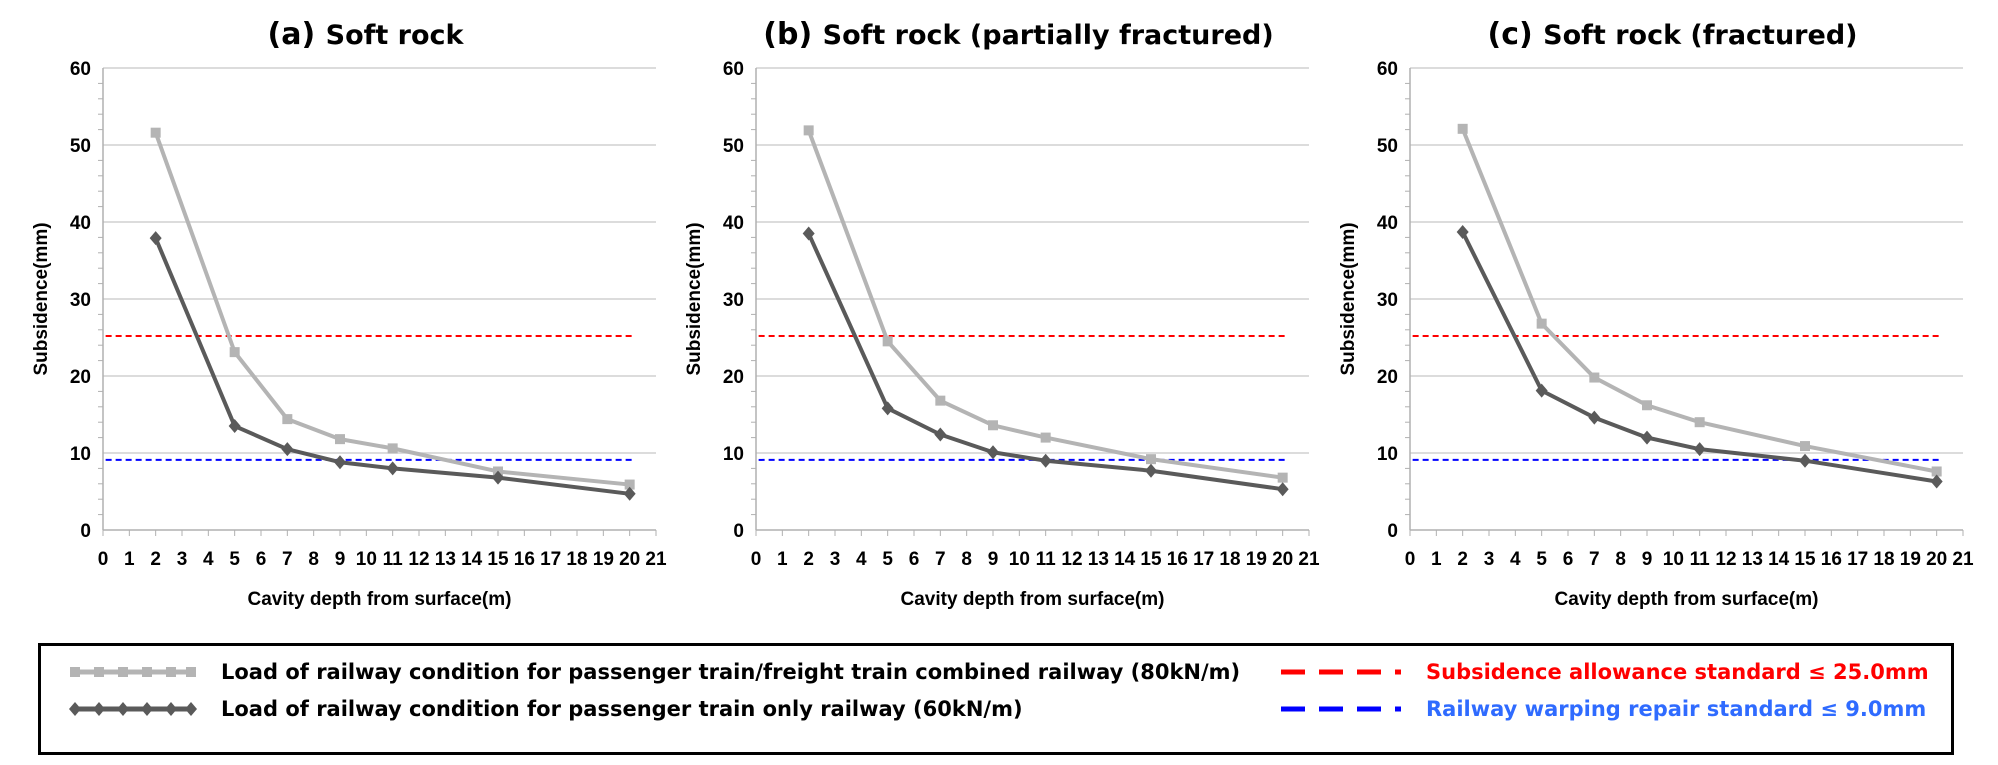  I want to click on legend-marker-square-line, so click(133, 672).